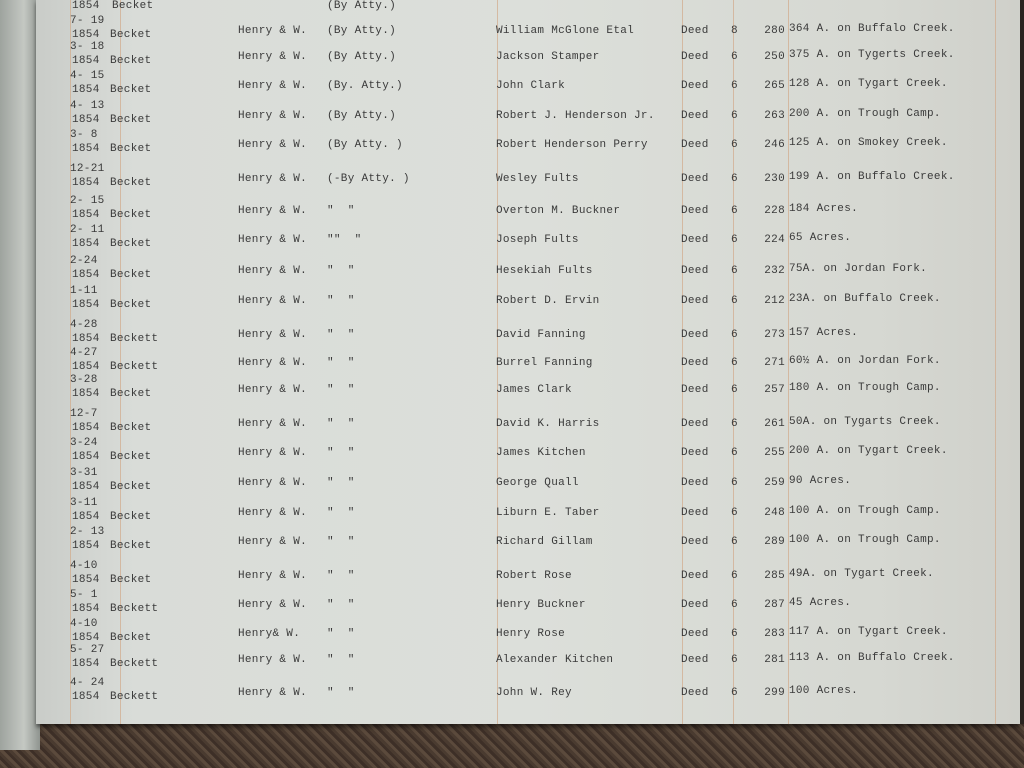 The height and width of the screenshot is (768, 1024). What do you see at coordinates (774, 576) in the screenshot?
I see `page: 285` at bounding box center [774, 576].